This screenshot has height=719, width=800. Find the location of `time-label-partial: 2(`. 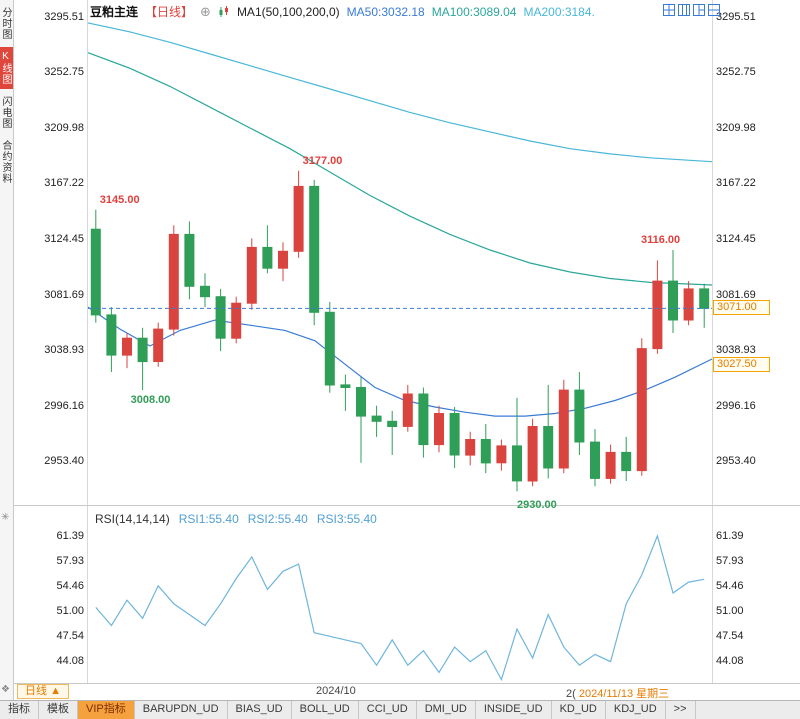

time-label-partial: 2( is located at coordinates (571, 694).